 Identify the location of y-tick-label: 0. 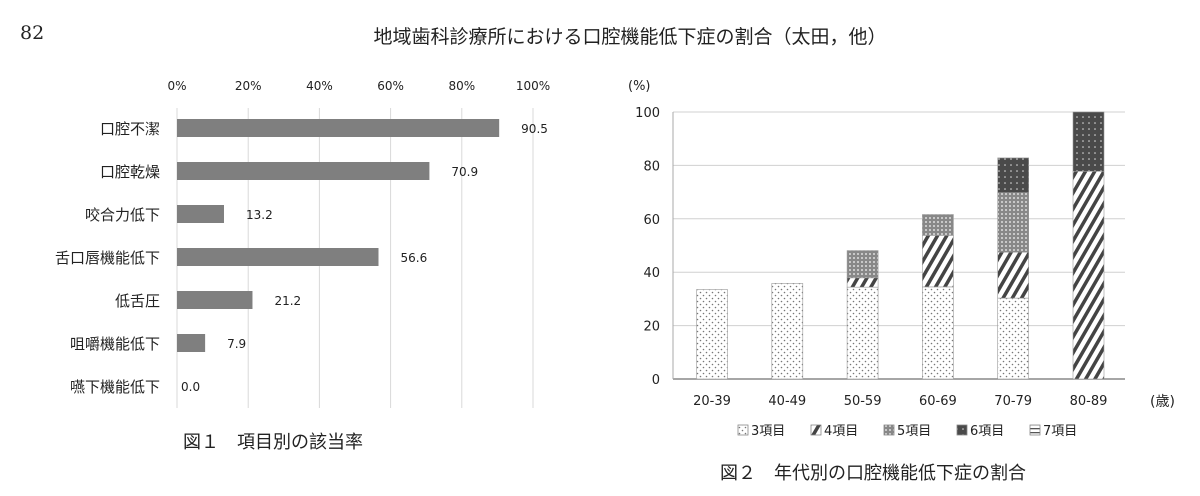
(656, 380).